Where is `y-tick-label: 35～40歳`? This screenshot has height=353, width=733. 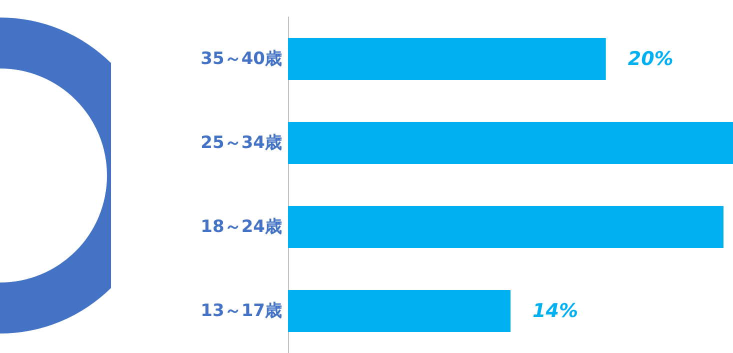
y-tick-label: 35～40歳 is located at coordinates (241, 59).